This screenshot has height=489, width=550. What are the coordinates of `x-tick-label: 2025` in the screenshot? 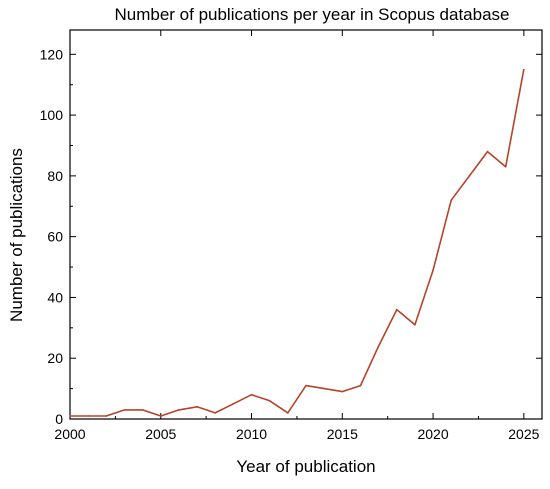 It's located at (523, 434).